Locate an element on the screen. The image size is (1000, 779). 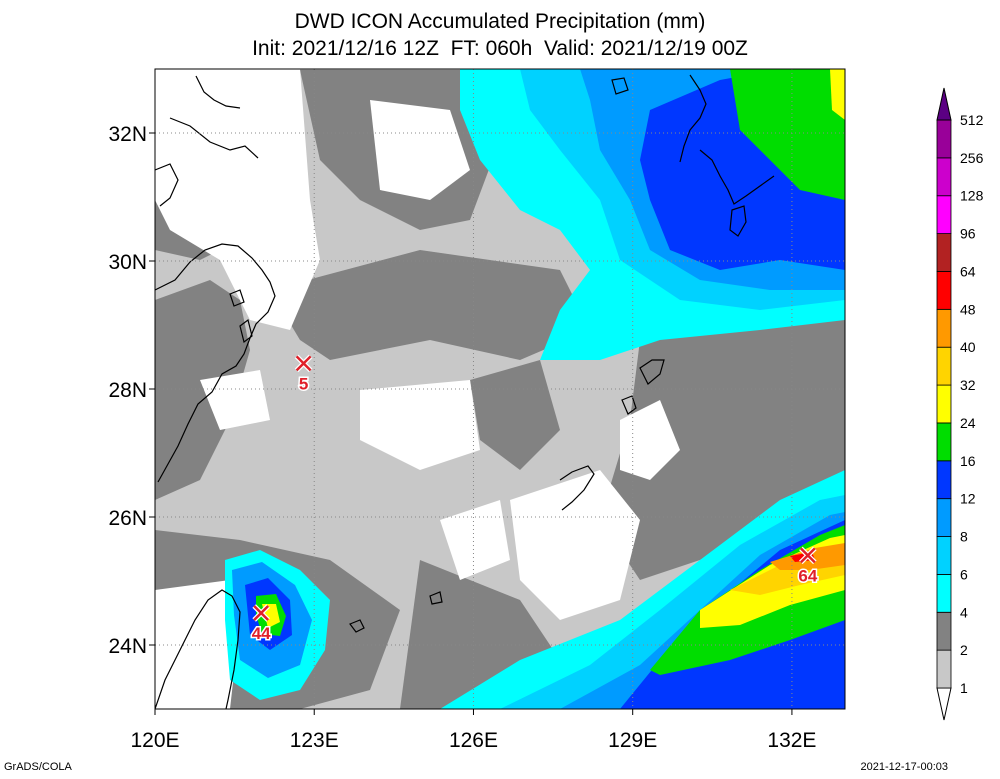
precip-16-24mm-ne is located at coordinates (787, 134).